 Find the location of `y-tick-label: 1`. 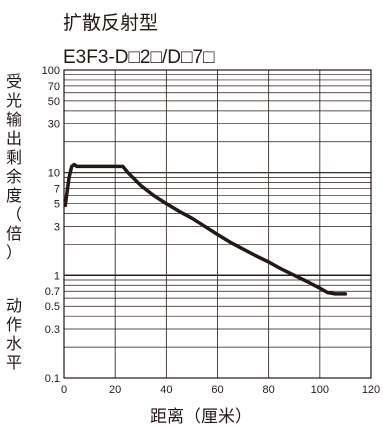

y-tick-label: 1 is located at coordinates (57, 276).